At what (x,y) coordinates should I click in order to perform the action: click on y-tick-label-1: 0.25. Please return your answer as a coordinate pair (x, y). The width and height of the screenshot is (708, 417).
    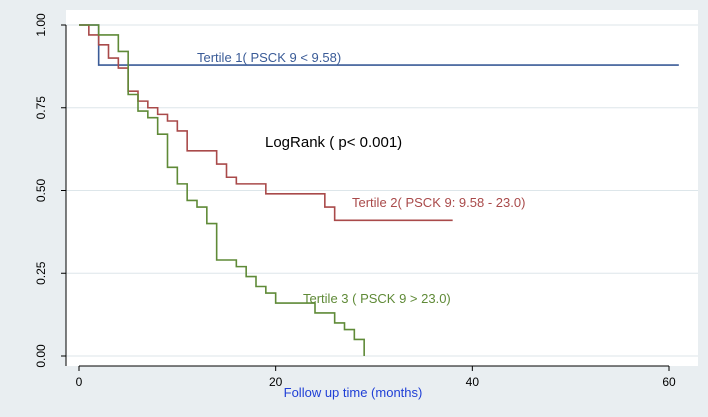
    Looking at the image, I should click on (41, 273).